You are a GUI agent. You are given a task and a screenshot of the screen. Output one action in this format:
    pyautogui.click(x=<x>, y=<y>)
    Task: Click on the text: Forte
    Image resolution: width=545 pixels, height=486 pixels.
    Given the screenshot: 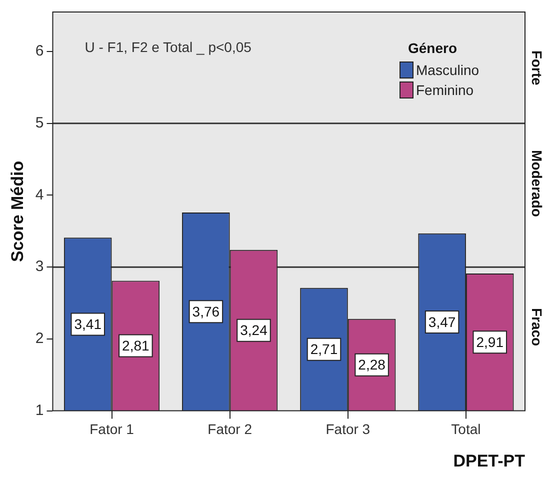 What is the action you would take?
    pyautogui.click(x=537, y=68)
    